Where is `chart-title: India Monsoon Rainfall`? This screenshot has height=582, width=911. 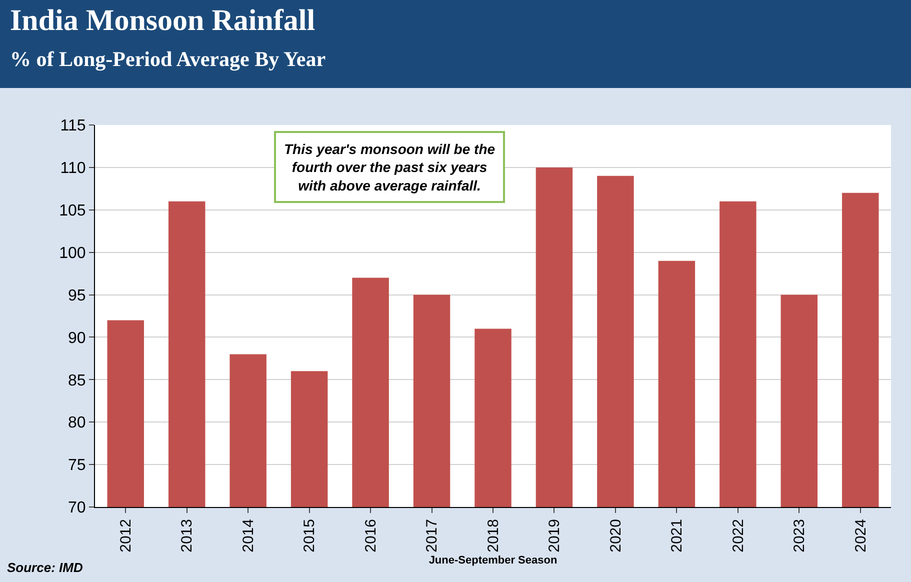
chart-title: India Monsoon Rainfall is located at coordinates (163, 20).